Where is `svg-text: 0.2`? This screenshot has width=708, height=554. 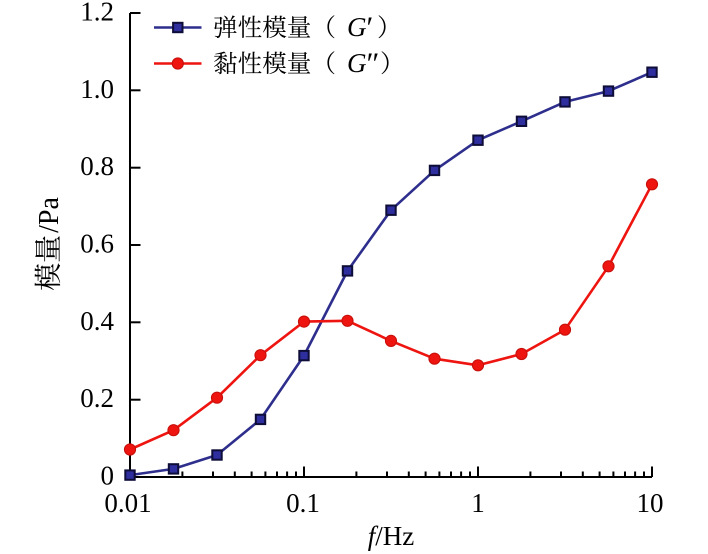
svg-text: 0.2 is located at coordinates (97, 398).